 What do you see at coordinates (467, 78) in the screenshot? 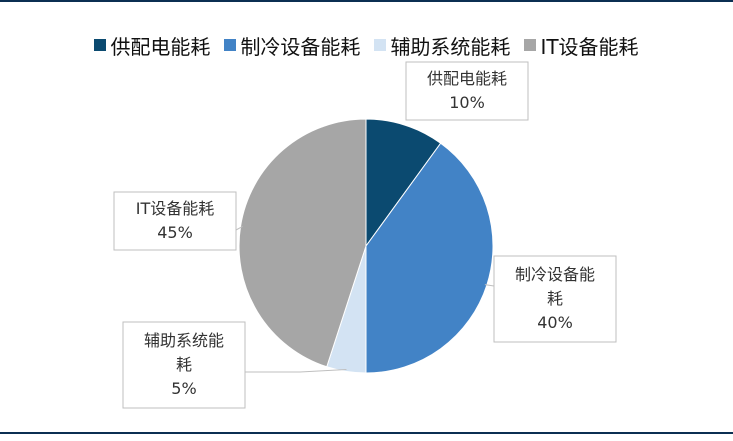
I see `data-label-name-power: 供配电能耗` at bounding box center [467, 78].